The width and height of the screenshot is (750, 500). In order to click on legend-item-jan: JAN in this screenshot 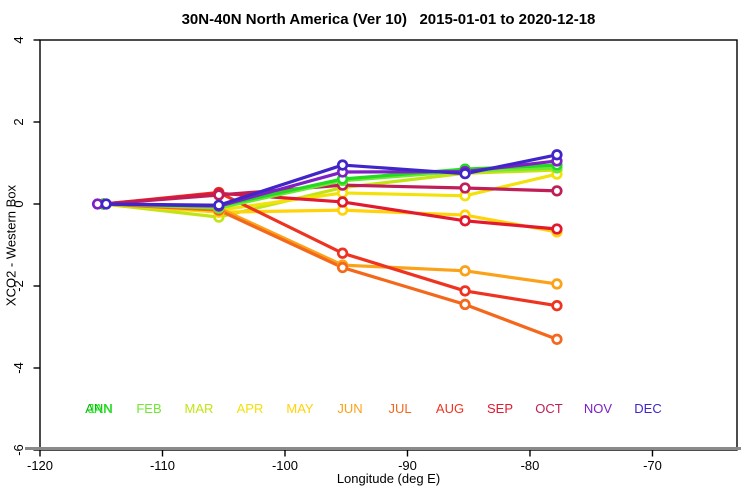, I will do `click(100, 408)`.